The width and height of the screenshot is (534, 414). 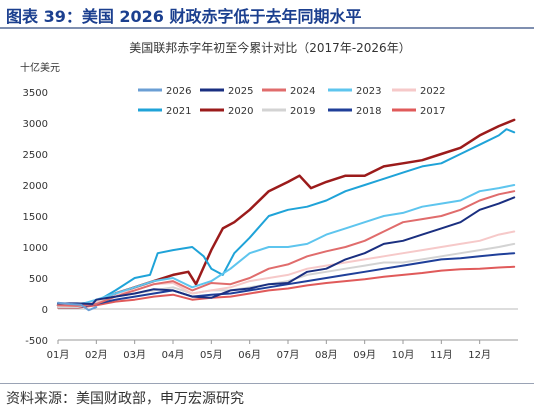 What do you see at coordinates (125, 399) in the screenshot?
I see `source-note: 资料来源：美国财政部，申万宏源研究` at bounding box center [125, 399].